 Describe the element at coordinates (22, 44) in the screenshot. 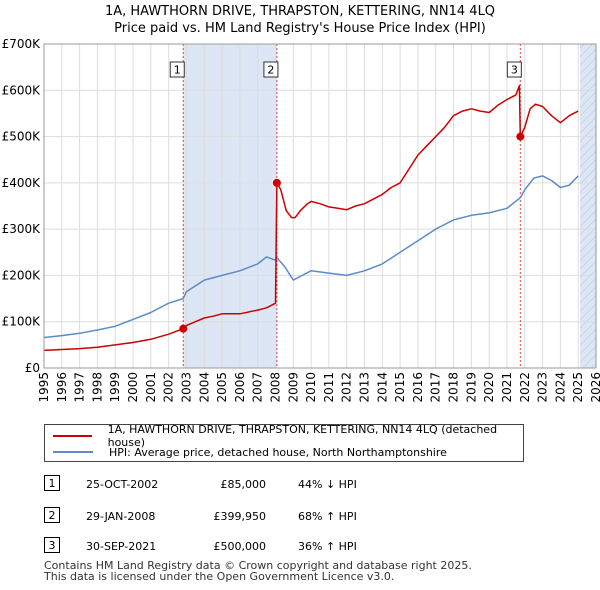

I see `y-tick-label: £700K` at that location.